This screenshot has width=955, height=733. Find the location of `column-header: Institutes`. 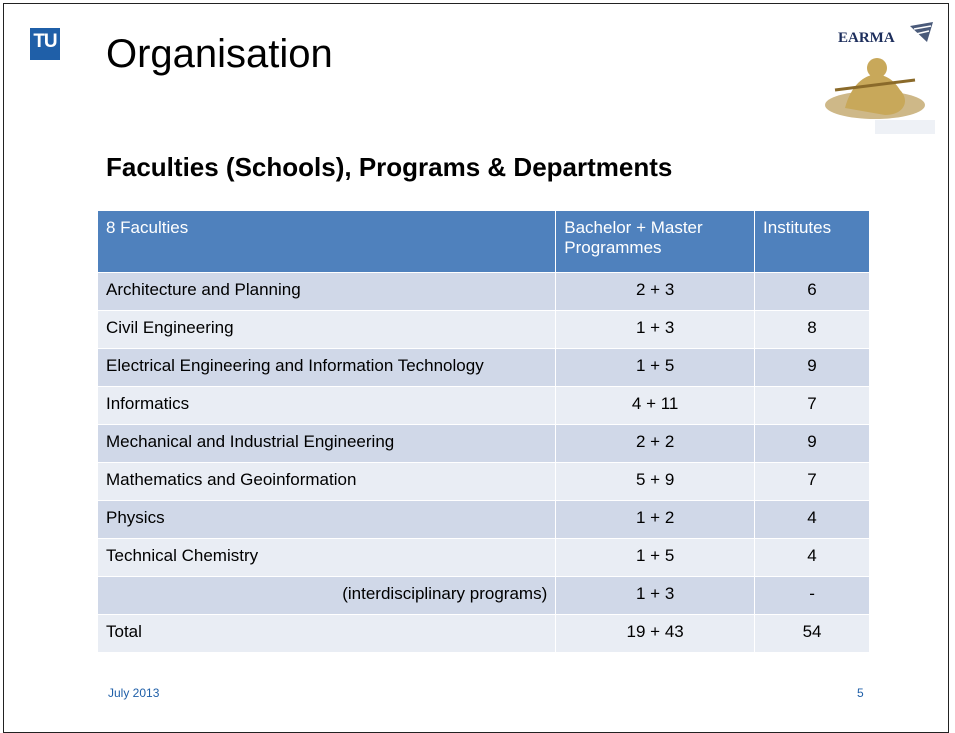

column-header: Institutes is located at coordinates (812, 241).